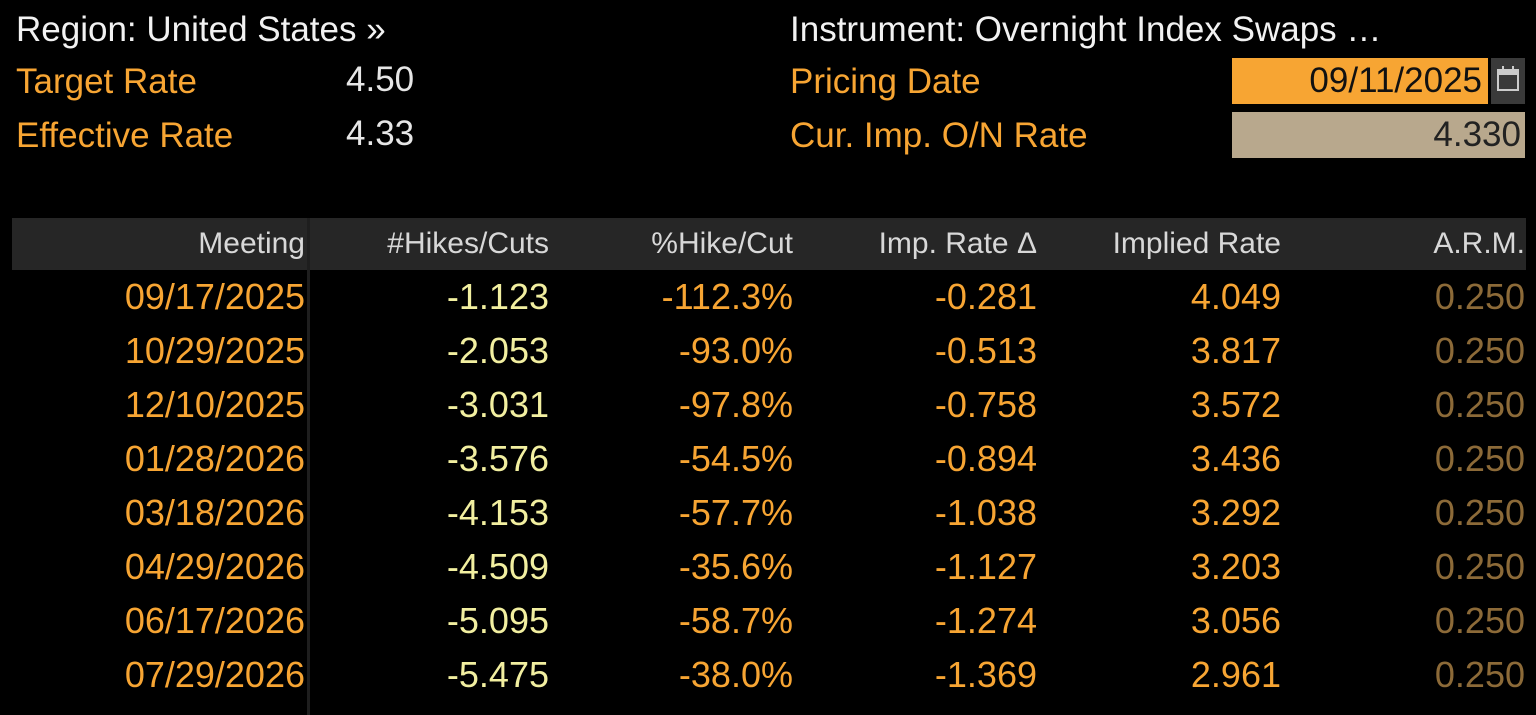  What do you see at coordinates (497, 350) in the screenshot?
I see `hikes-cuts: -2.053` at bounding box center [497, 350].